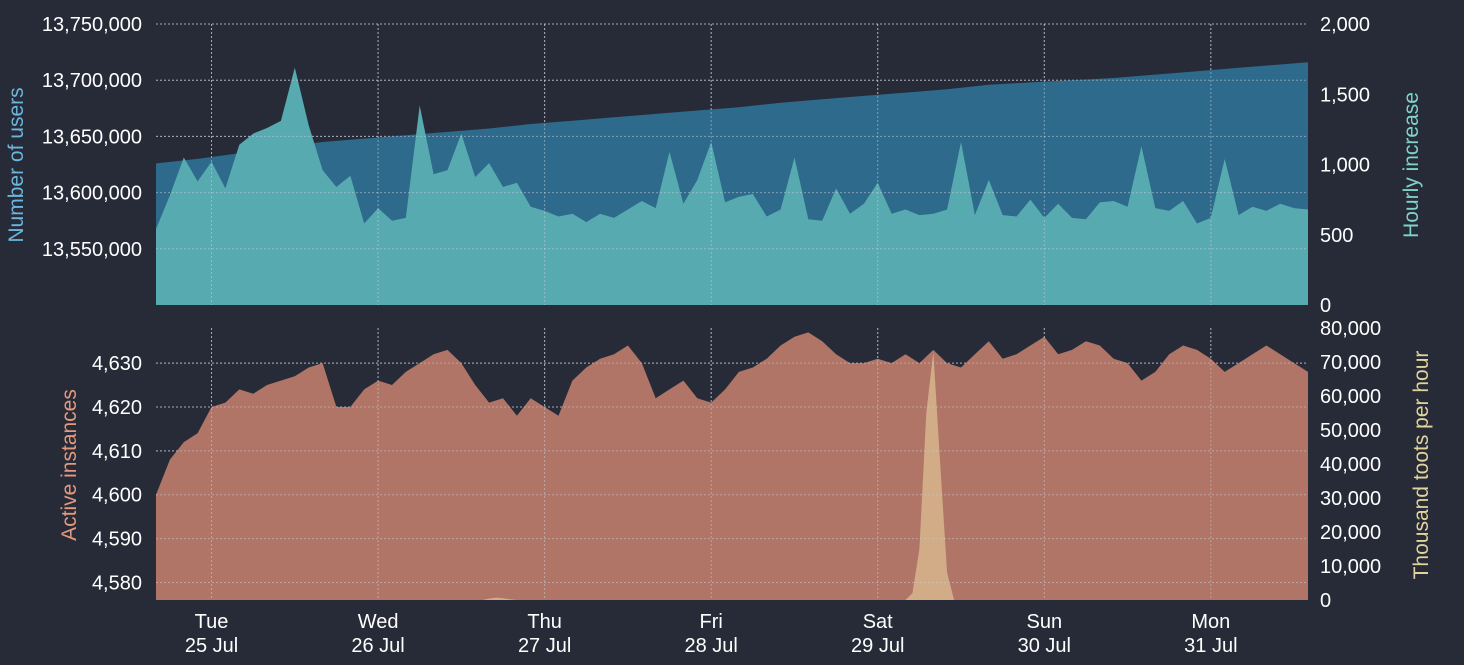  I want to click on bottom-right-tick-6: 60,000, so click(1350, 397).